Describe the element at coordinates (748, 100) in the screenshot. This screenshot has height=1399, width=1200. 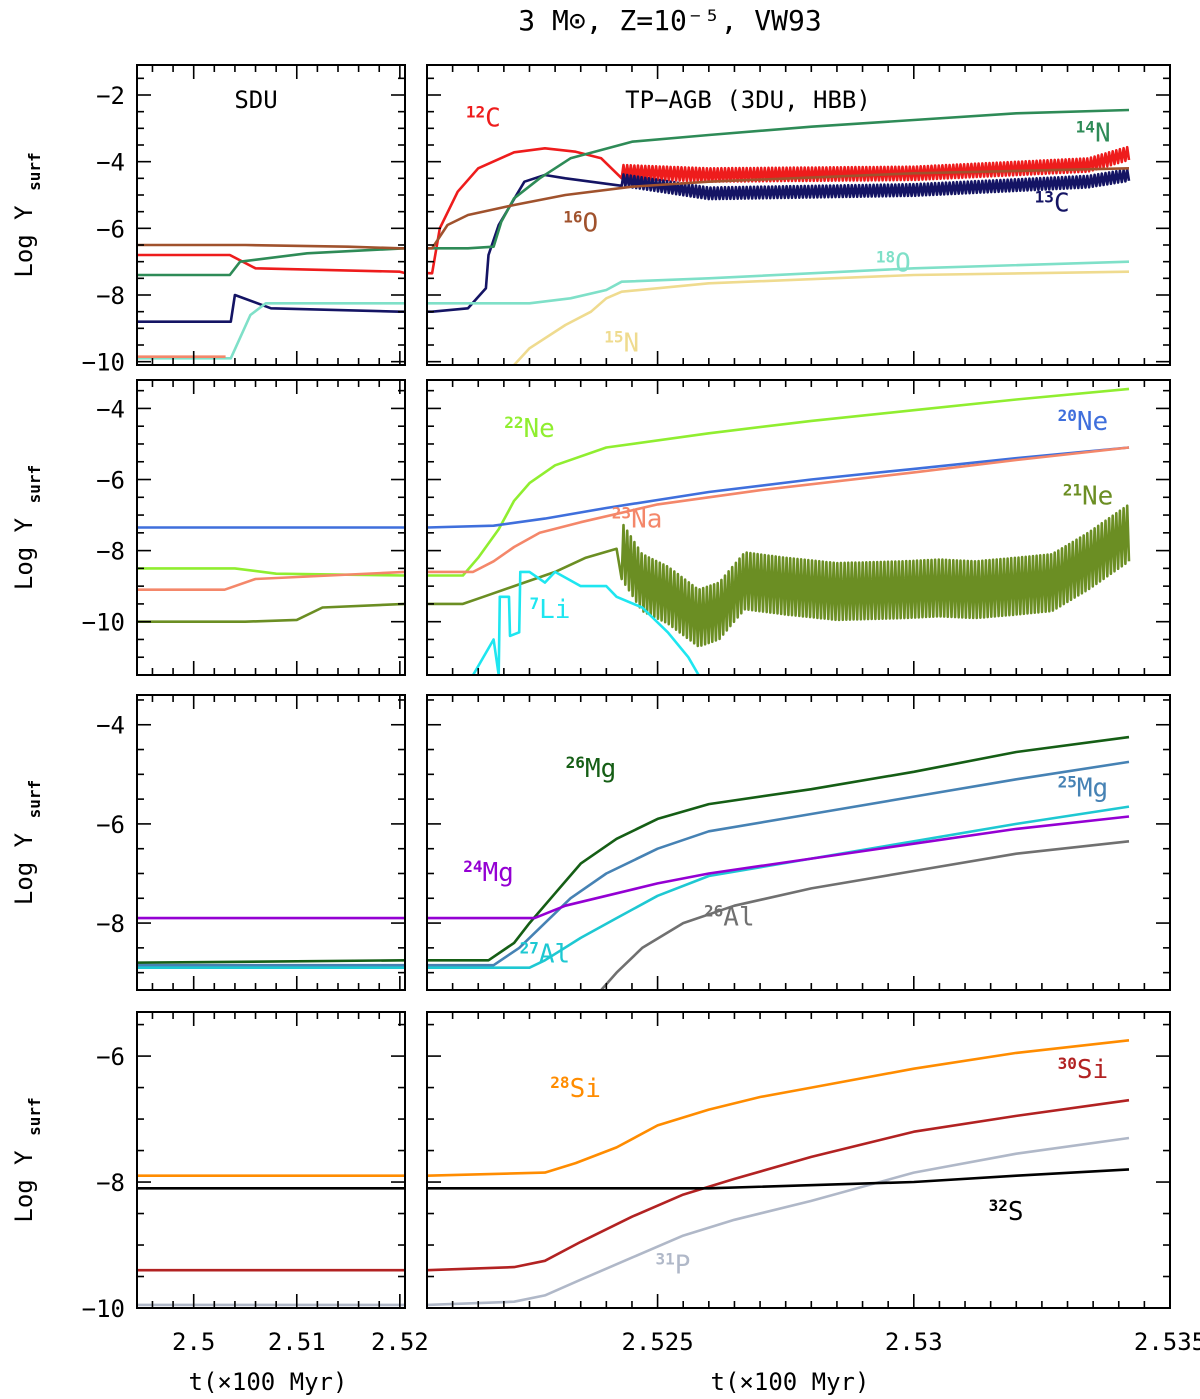
I see `annotation-tpagb: TP−AGB (3DU, HBB)` at that location.